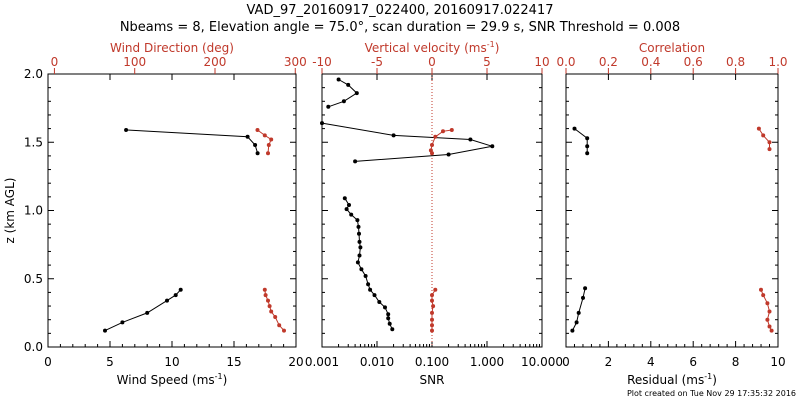 This screenshot has width=800, height=400. What do you see at coordinates (650, 62) in the screenshot?
I see `top-tick-label: 0.4` at bounding box center [650, 62].